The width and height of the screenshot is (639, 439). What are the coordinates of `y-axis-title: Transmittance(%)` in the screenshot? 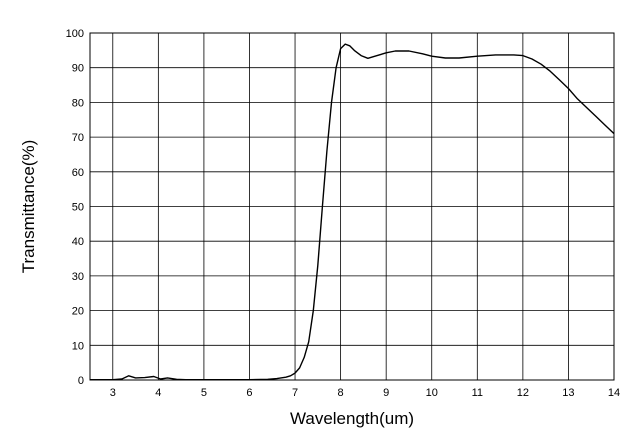 It's located at (28, 207).